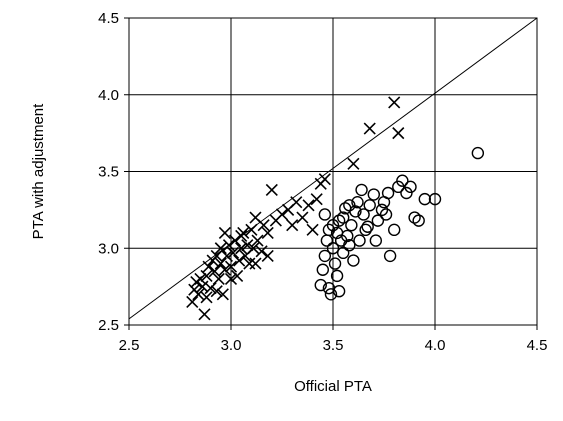 This screenshot has width=563, height=421. What do you see at coordinates (108, 18) in the screenshot?
I see `y-tick-label: 4.5` at bounding box center [108, 18].